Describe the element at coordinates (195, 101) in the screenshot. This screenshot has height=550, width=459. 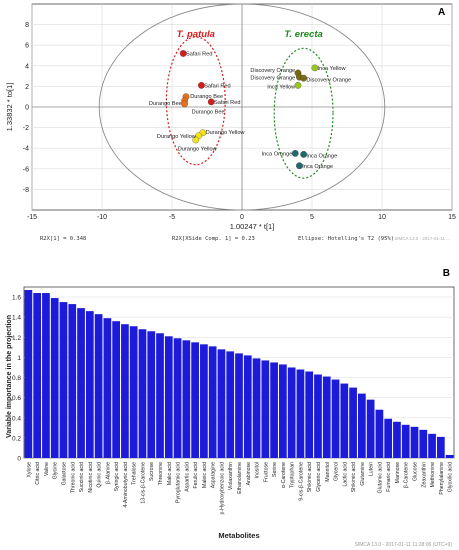
I see `patula-group-ellipse` at that location.